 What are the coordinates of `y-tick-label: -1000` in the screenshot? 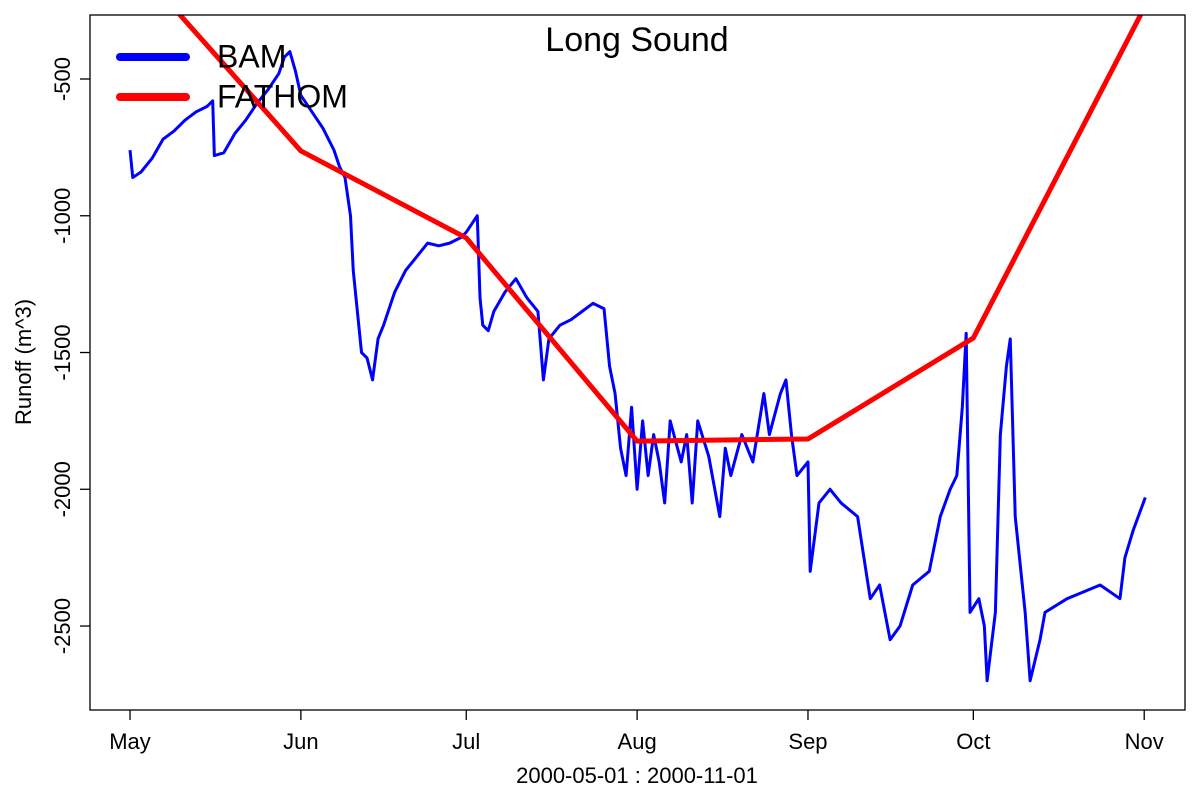 It's located at (62, 216).